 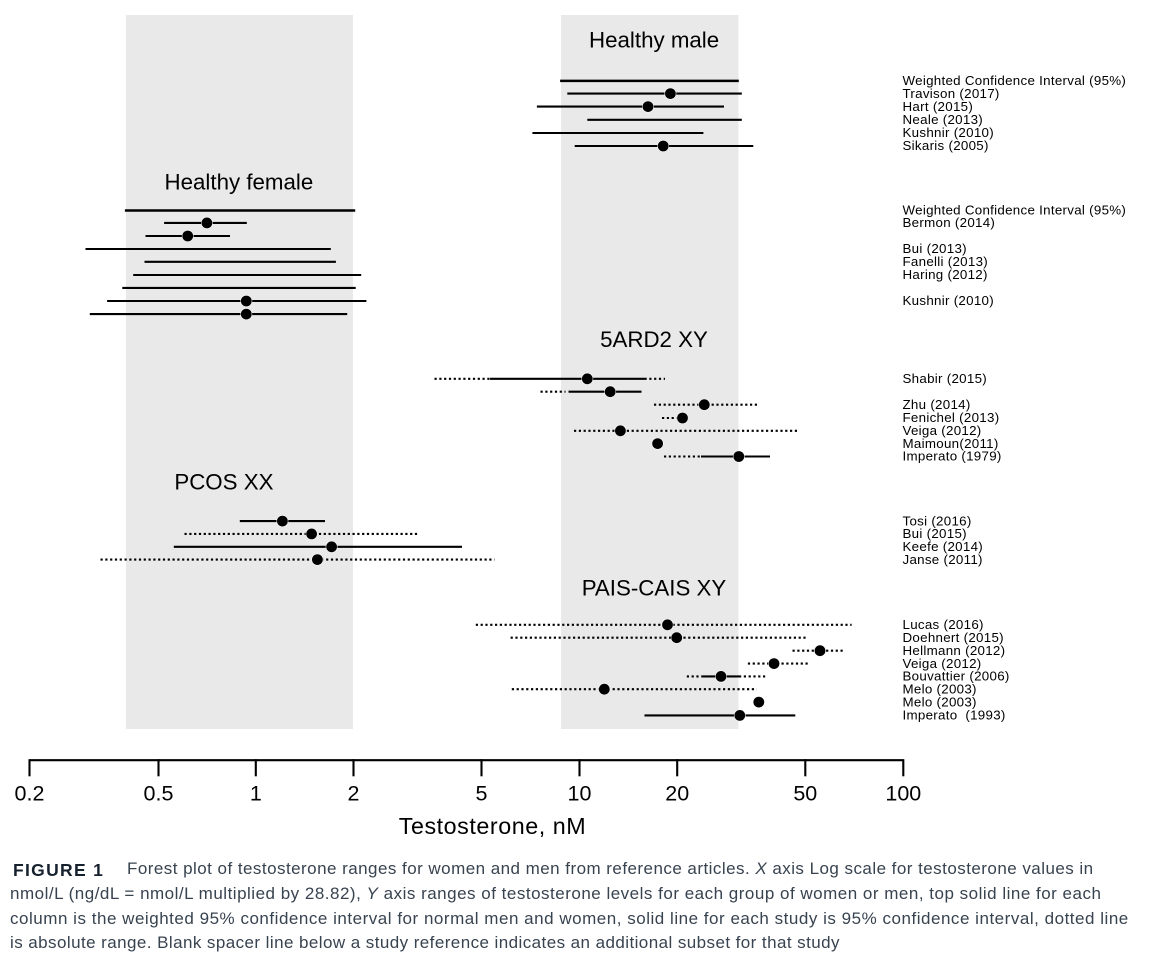 I want to click on svg-text: 20, so click(x=677, y=793).